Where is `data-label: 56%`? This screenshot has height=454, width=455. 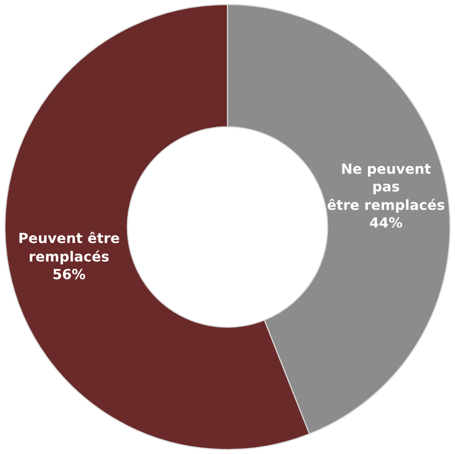 data-label: 56% is located at coordinates (69, 274).